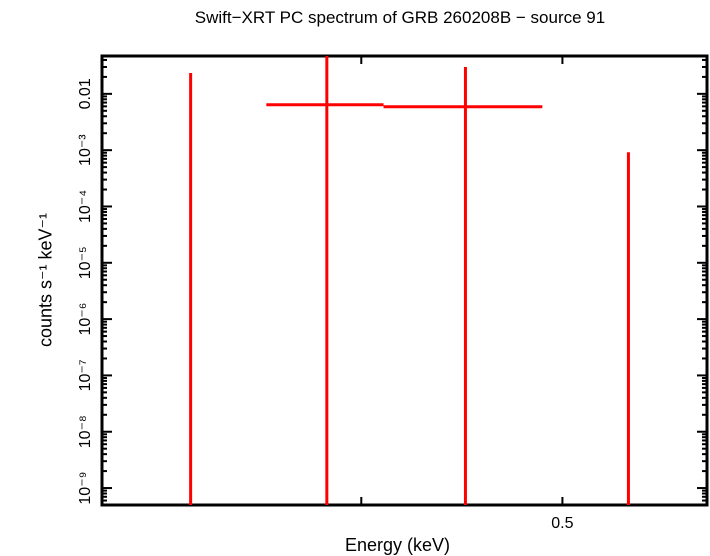 The image size is (710, 556). Describe the element at coordinates (85, 431) in the screenshot. I see `y-tick-label: 10⁻⁸` at that location.